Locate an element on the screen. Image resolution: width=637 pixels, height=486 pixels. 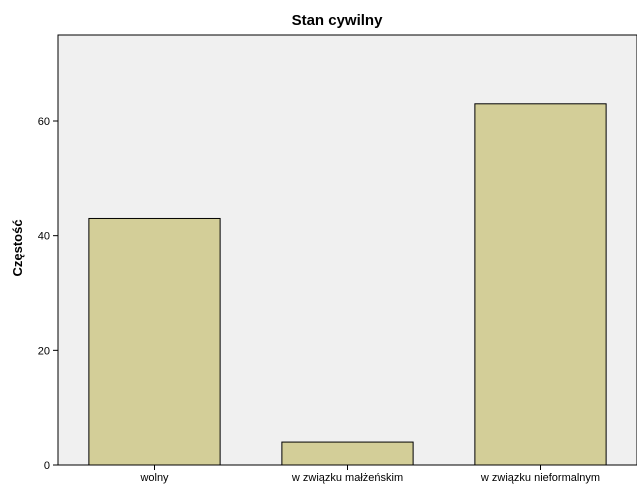
y-tick-label: 0 is located at coordinates (47, 466).